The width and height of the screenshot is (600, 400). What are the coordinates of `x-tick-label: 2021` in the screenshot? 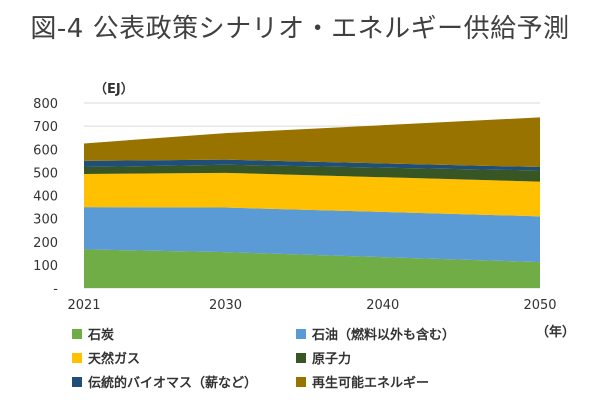 It's located at (83, 305).